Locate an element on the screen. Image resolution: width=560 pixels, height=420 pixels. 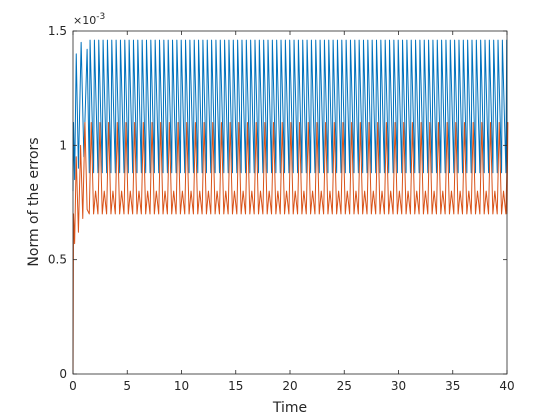
x-tick-label: 35 is located at coordinates (452, 386).